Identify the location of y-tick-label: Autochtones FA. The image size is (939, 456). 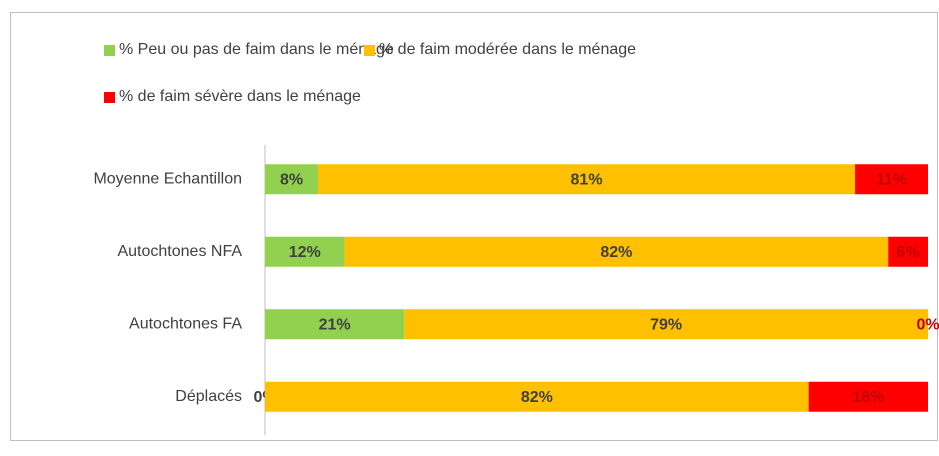
(185, 323).